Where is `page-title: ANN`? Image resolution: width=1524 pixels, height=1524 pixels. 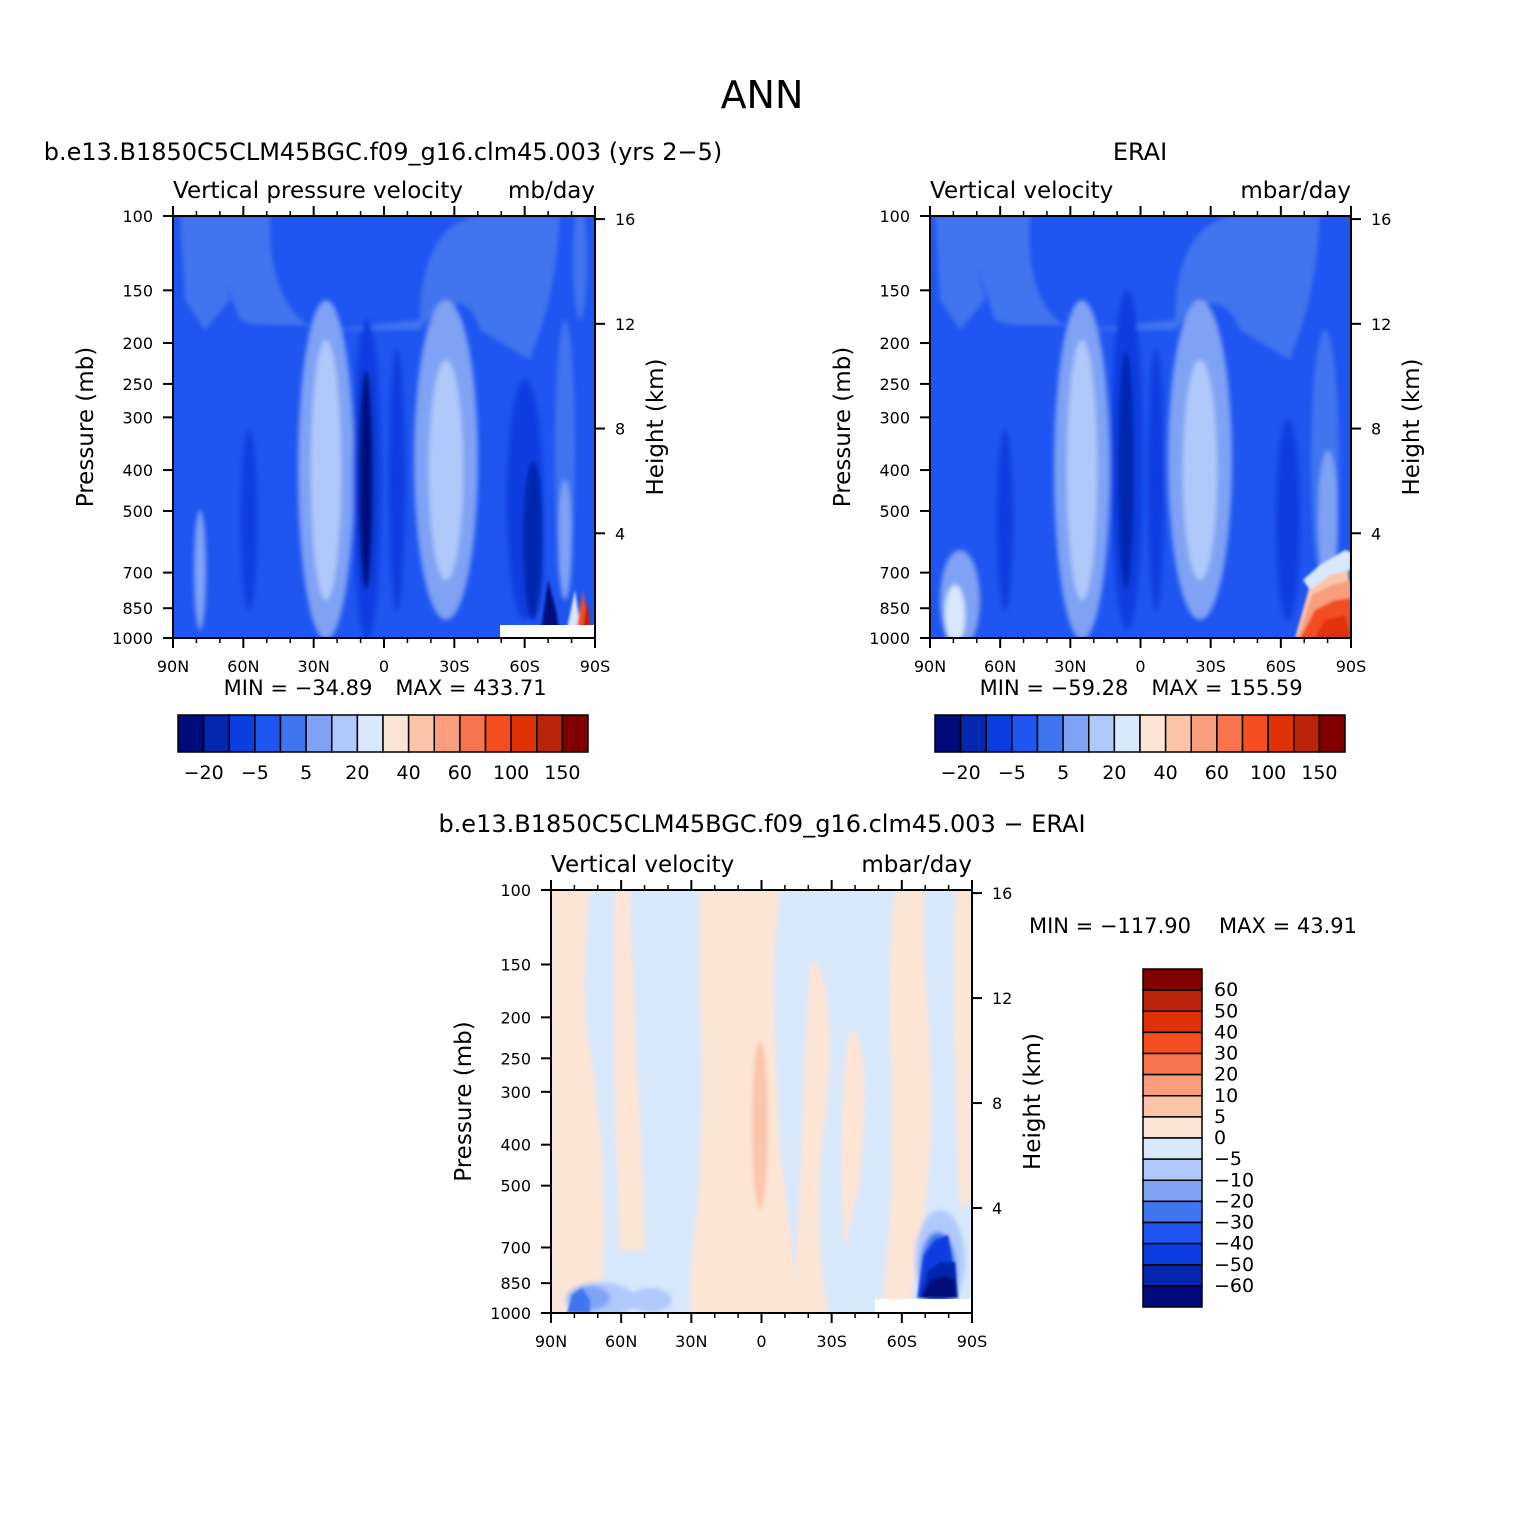
page-title: ANN is located at coordinates (762, 95).